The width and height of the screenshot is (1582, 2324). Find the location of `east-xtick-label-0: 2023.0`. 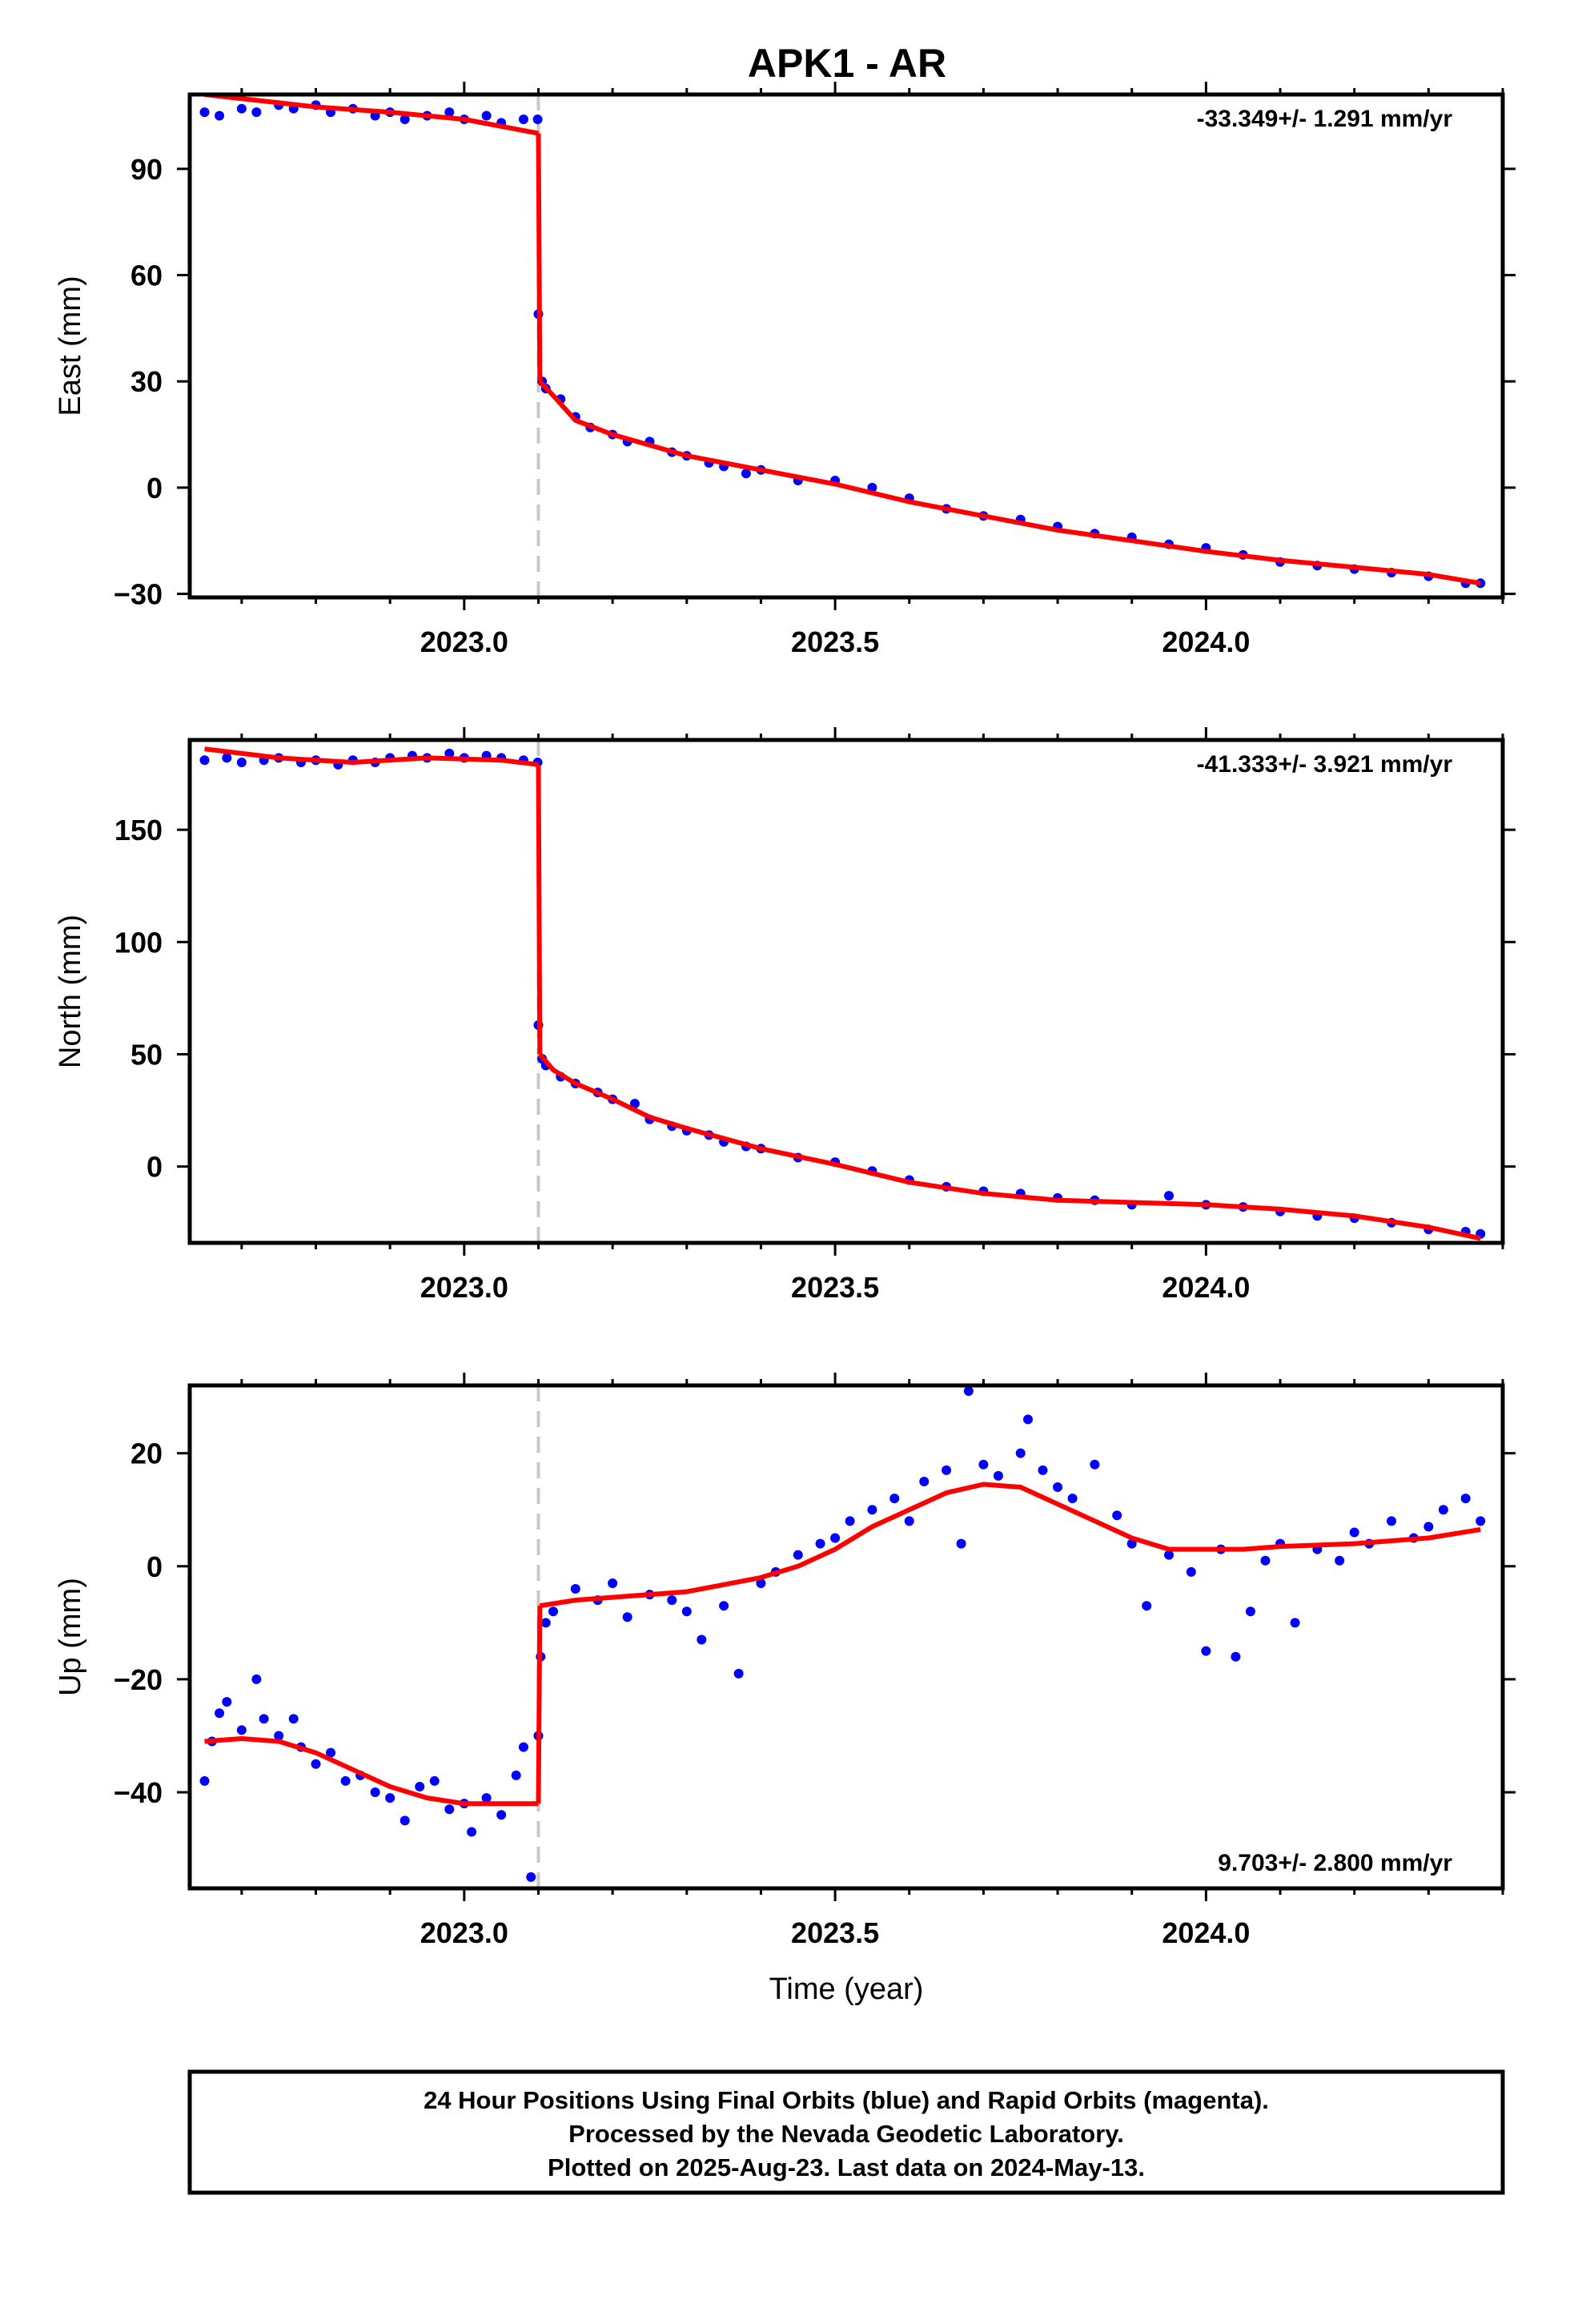

east-xtick-label-0: 2023.0 is located at coordinates (464, 641).